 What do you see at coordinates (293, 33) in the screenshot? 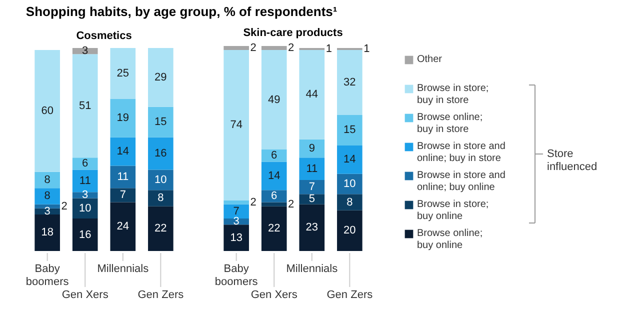
I see `chart-subtitle: Skin-care products` at bounding box center [293, 33].